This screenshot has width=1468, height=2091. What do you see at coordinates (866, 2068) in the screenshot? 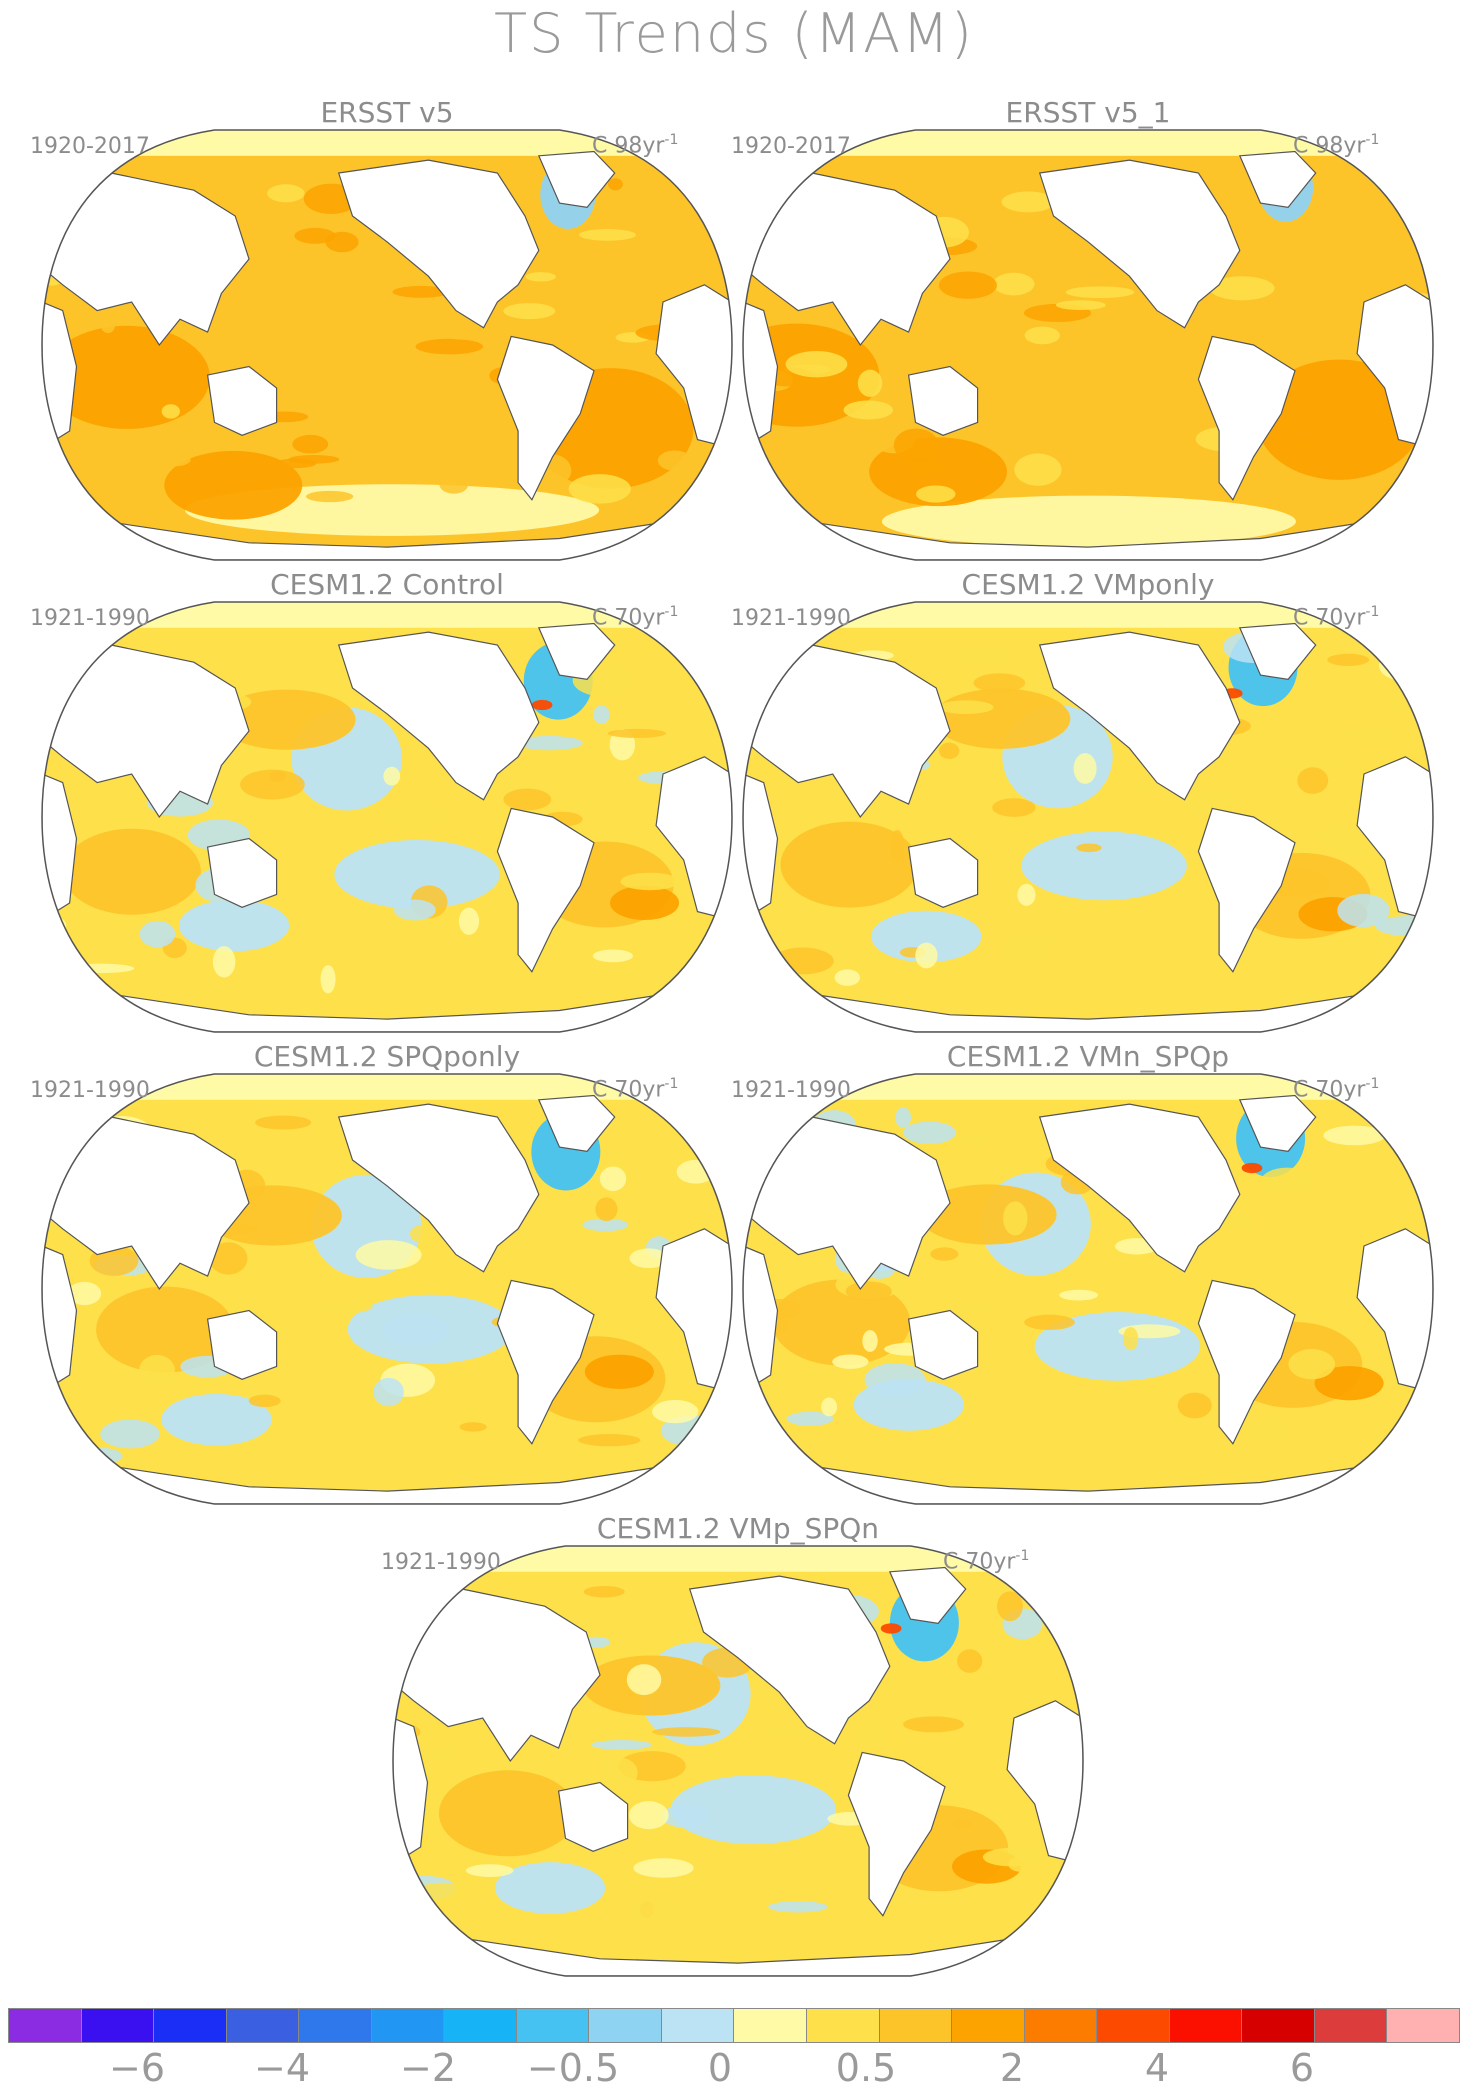
I see `colorbar-tick-label: 0.5` at bounding box center [866, 2068].